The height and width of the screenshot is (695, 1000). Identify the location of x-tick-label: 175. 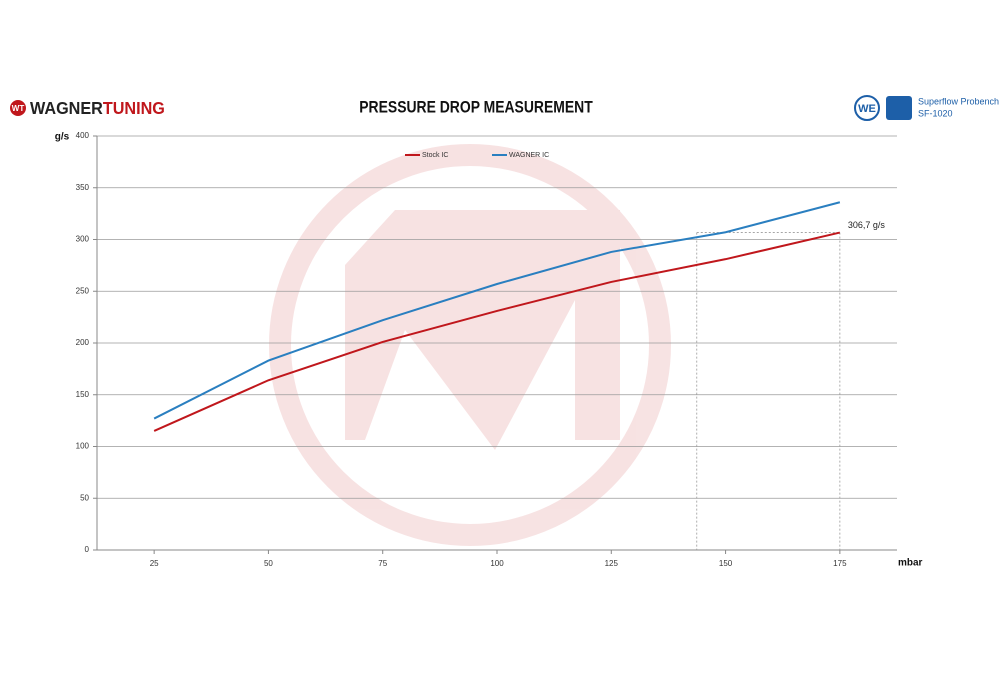
(840, 563).